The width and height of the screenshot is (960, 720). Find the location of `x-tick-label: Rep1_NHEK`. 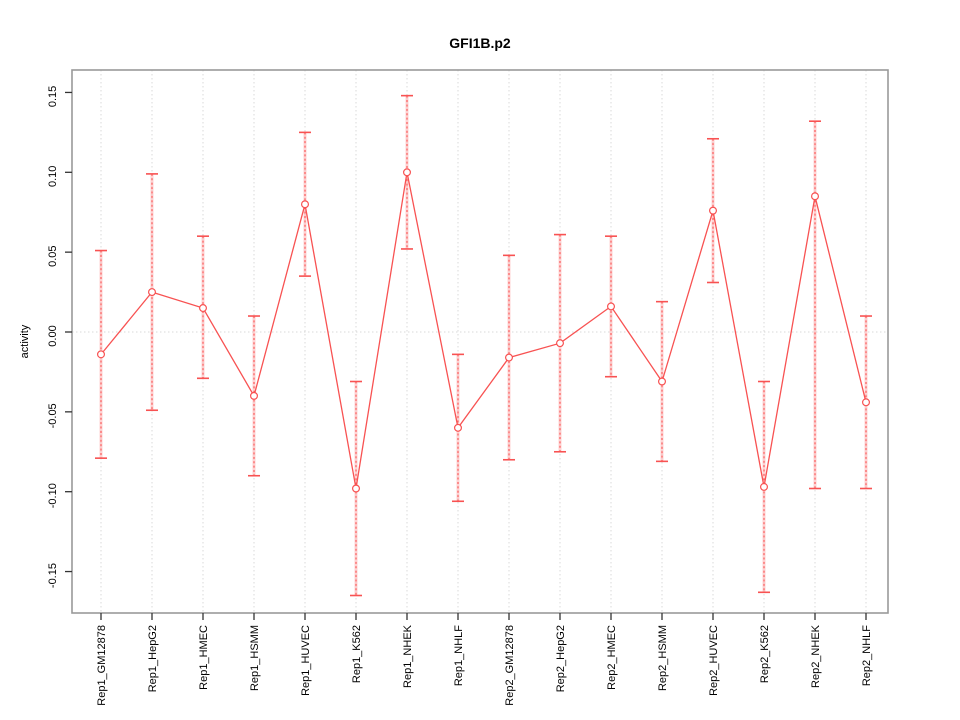

x-tick-label: Rep1_NHEK is located at coordinates (408, 656).